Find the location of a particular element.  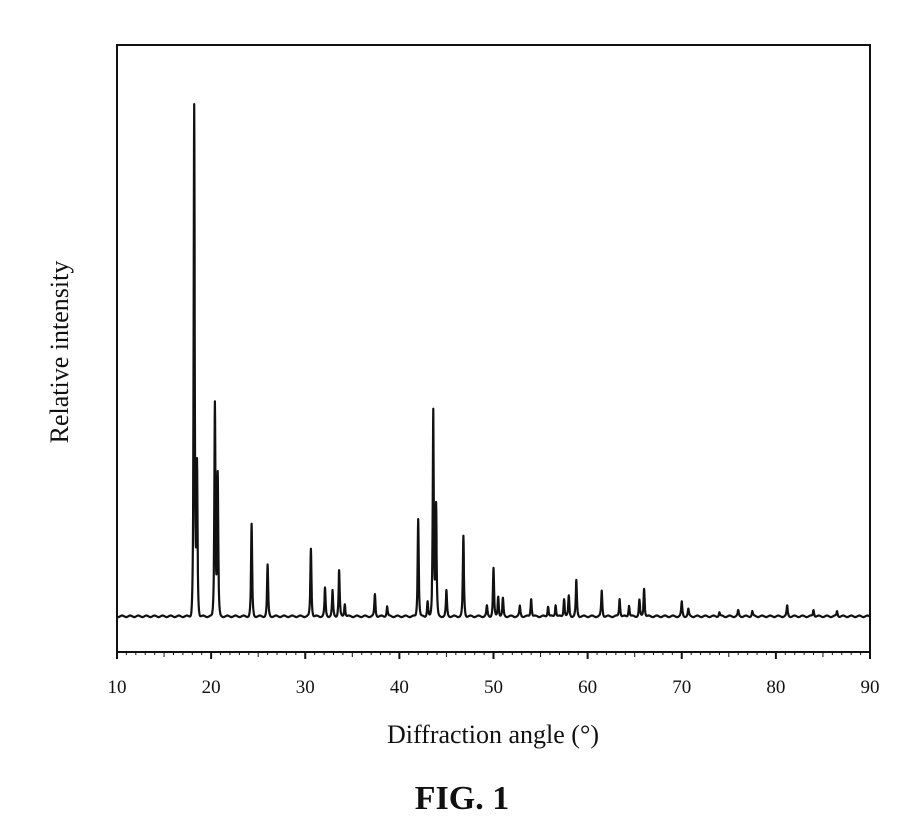

x-axis-tick-labels: 10 20 30 40 50 60 70 80 90 is located at coordinates (494, 687).